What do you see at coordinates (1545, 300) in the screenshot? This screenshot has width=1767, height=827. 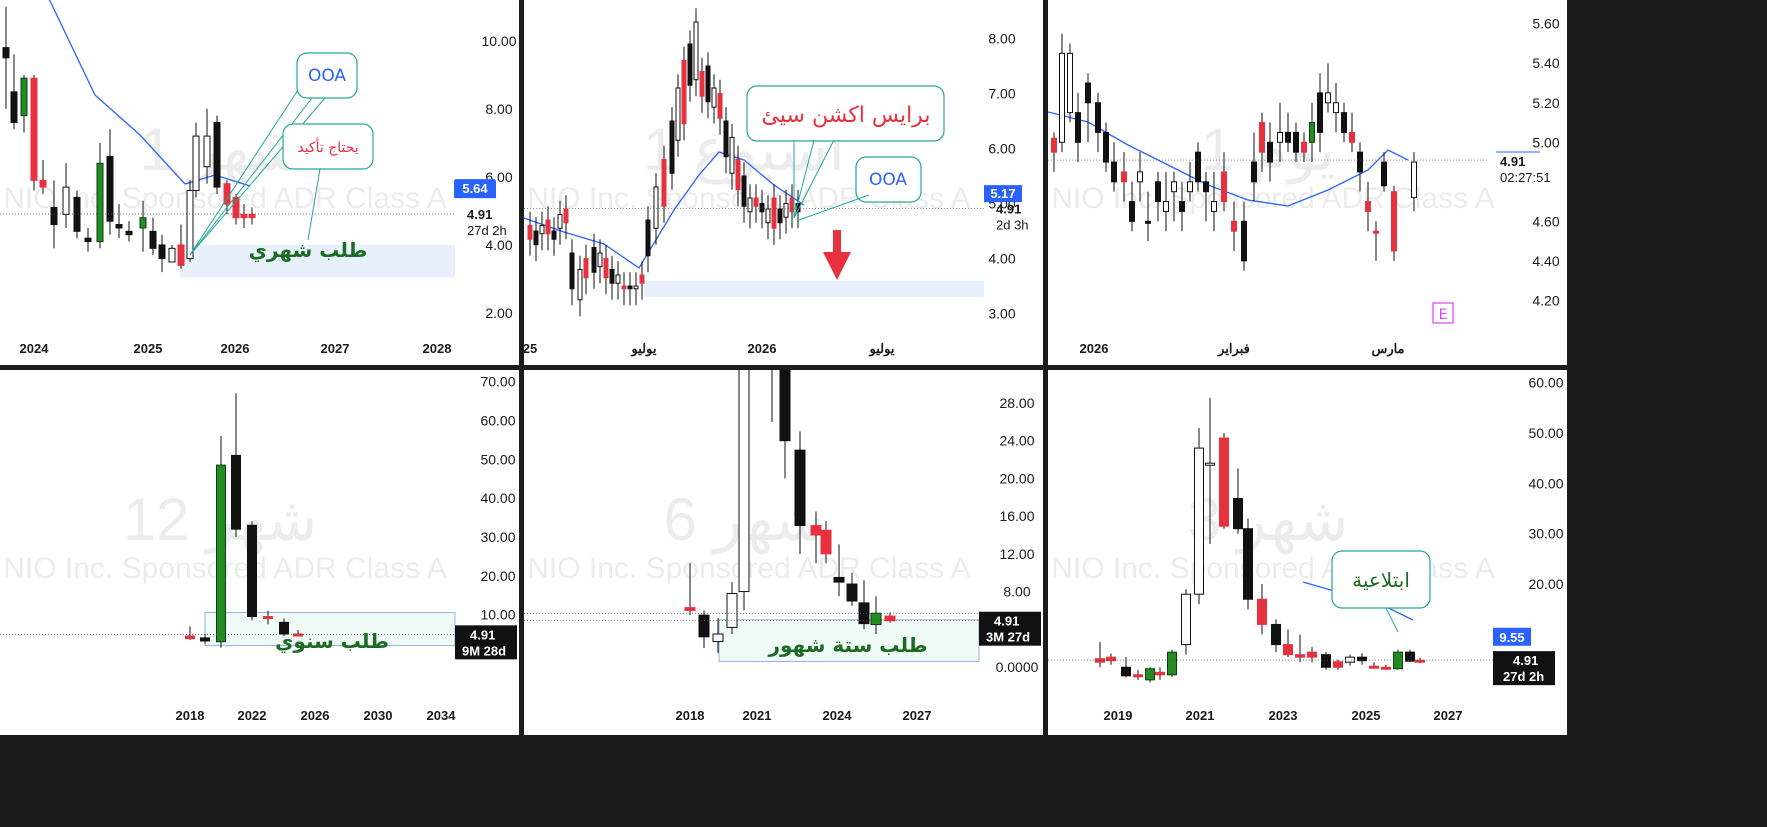 I see `y-tick-label: 4.20` at bounding box center [1545, 300].